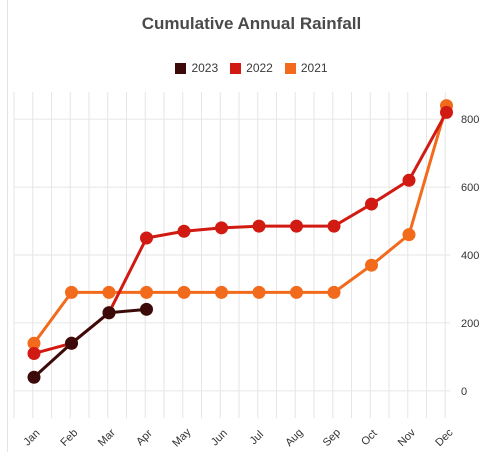 The height and width of the screenshot is (452, 503). I want to click on x-tick-label: Apr, so click(144, 437).